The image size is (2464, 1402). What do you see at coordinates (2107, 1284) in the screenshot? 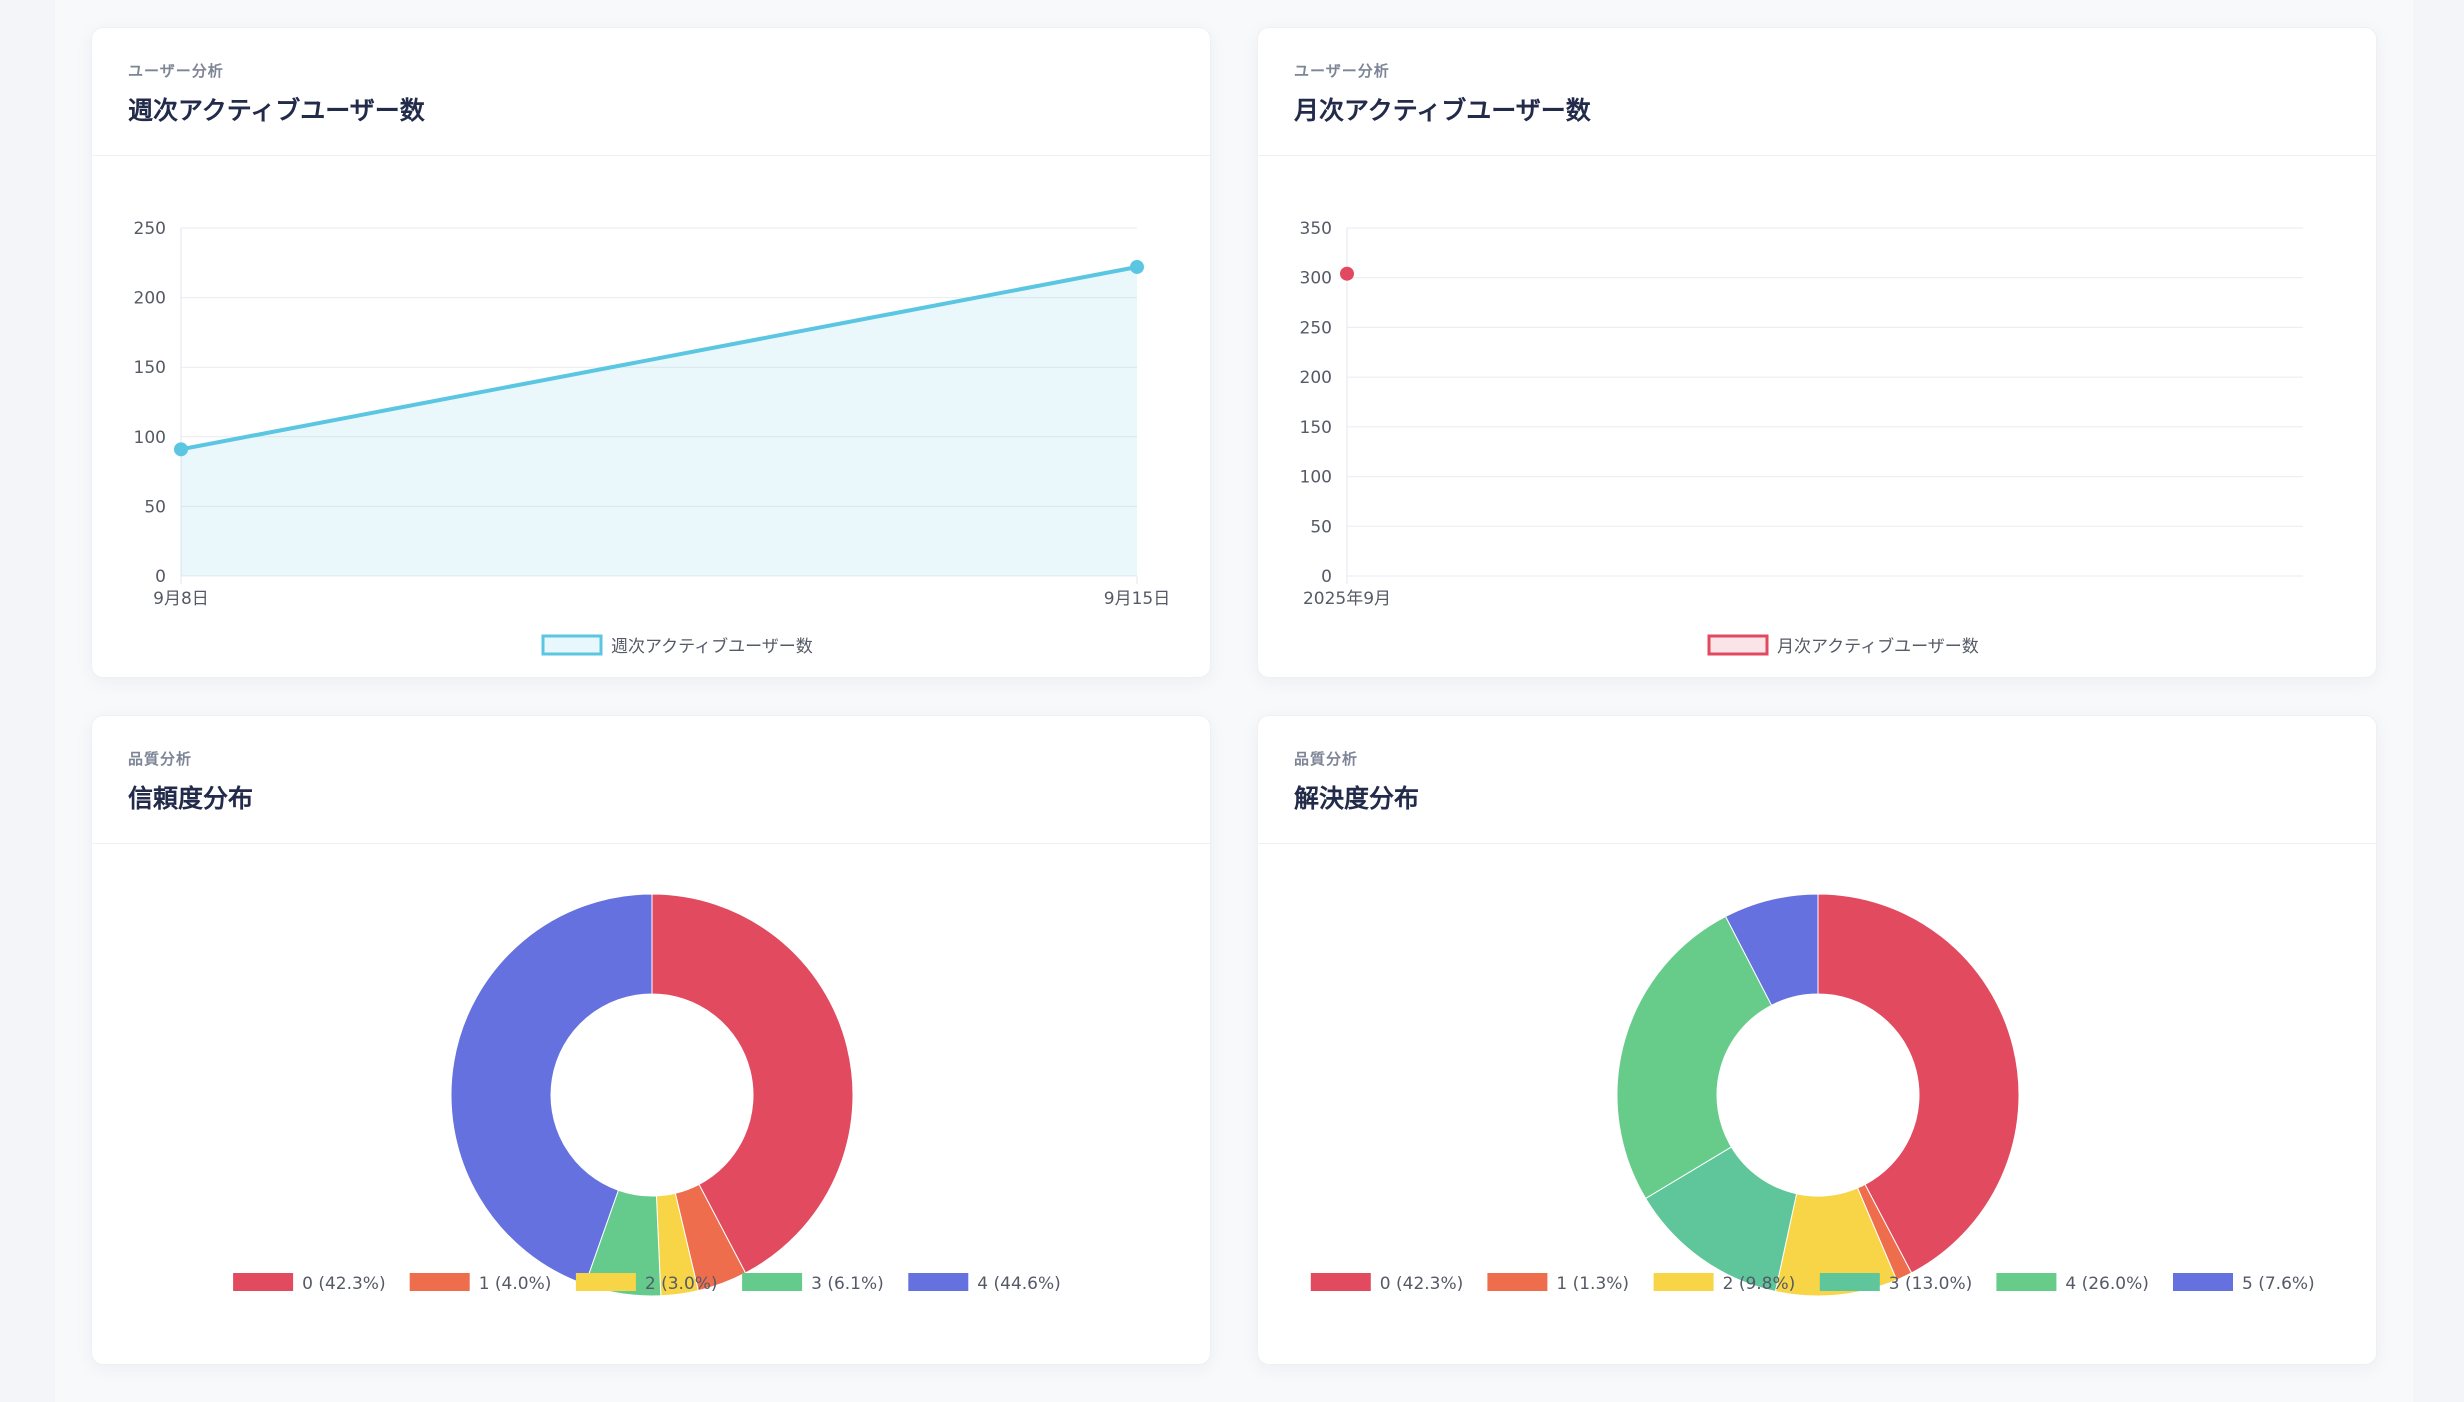
I see `legend-label: 4 (26.0%)` at bounding box center [2107, 1284].